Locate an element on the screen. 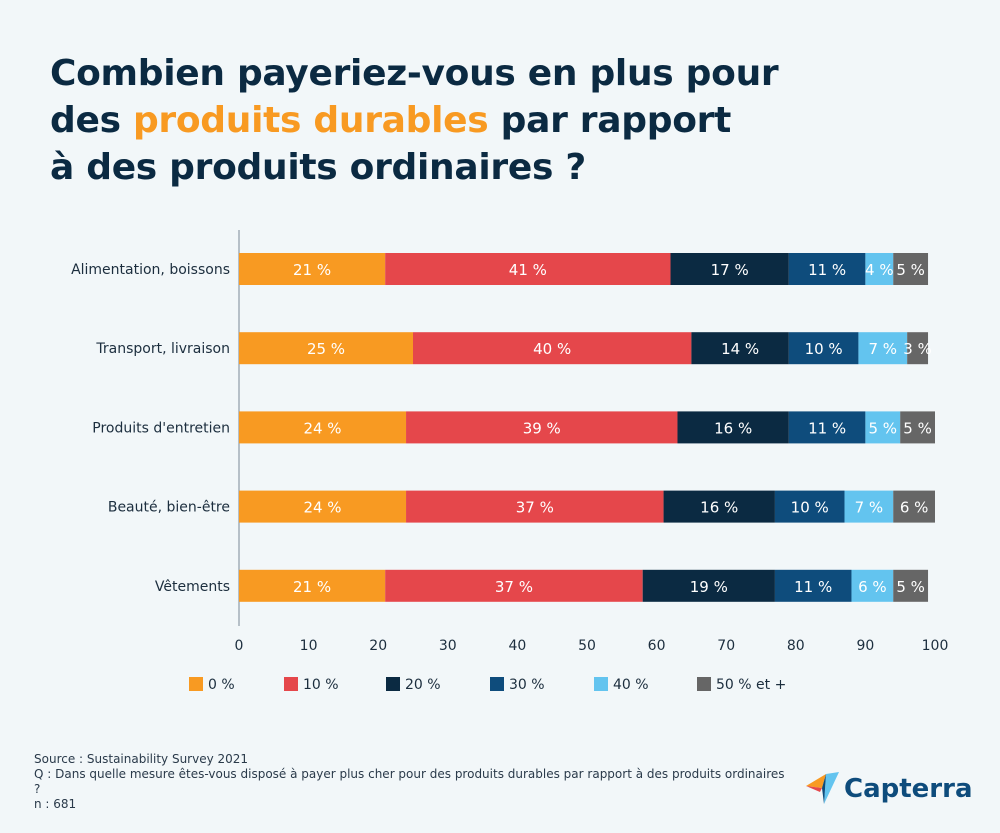 Image resolution: width=1000 pixels, height=833 pixels. x-tick-label: 50 is located at coordinates (587, 646).